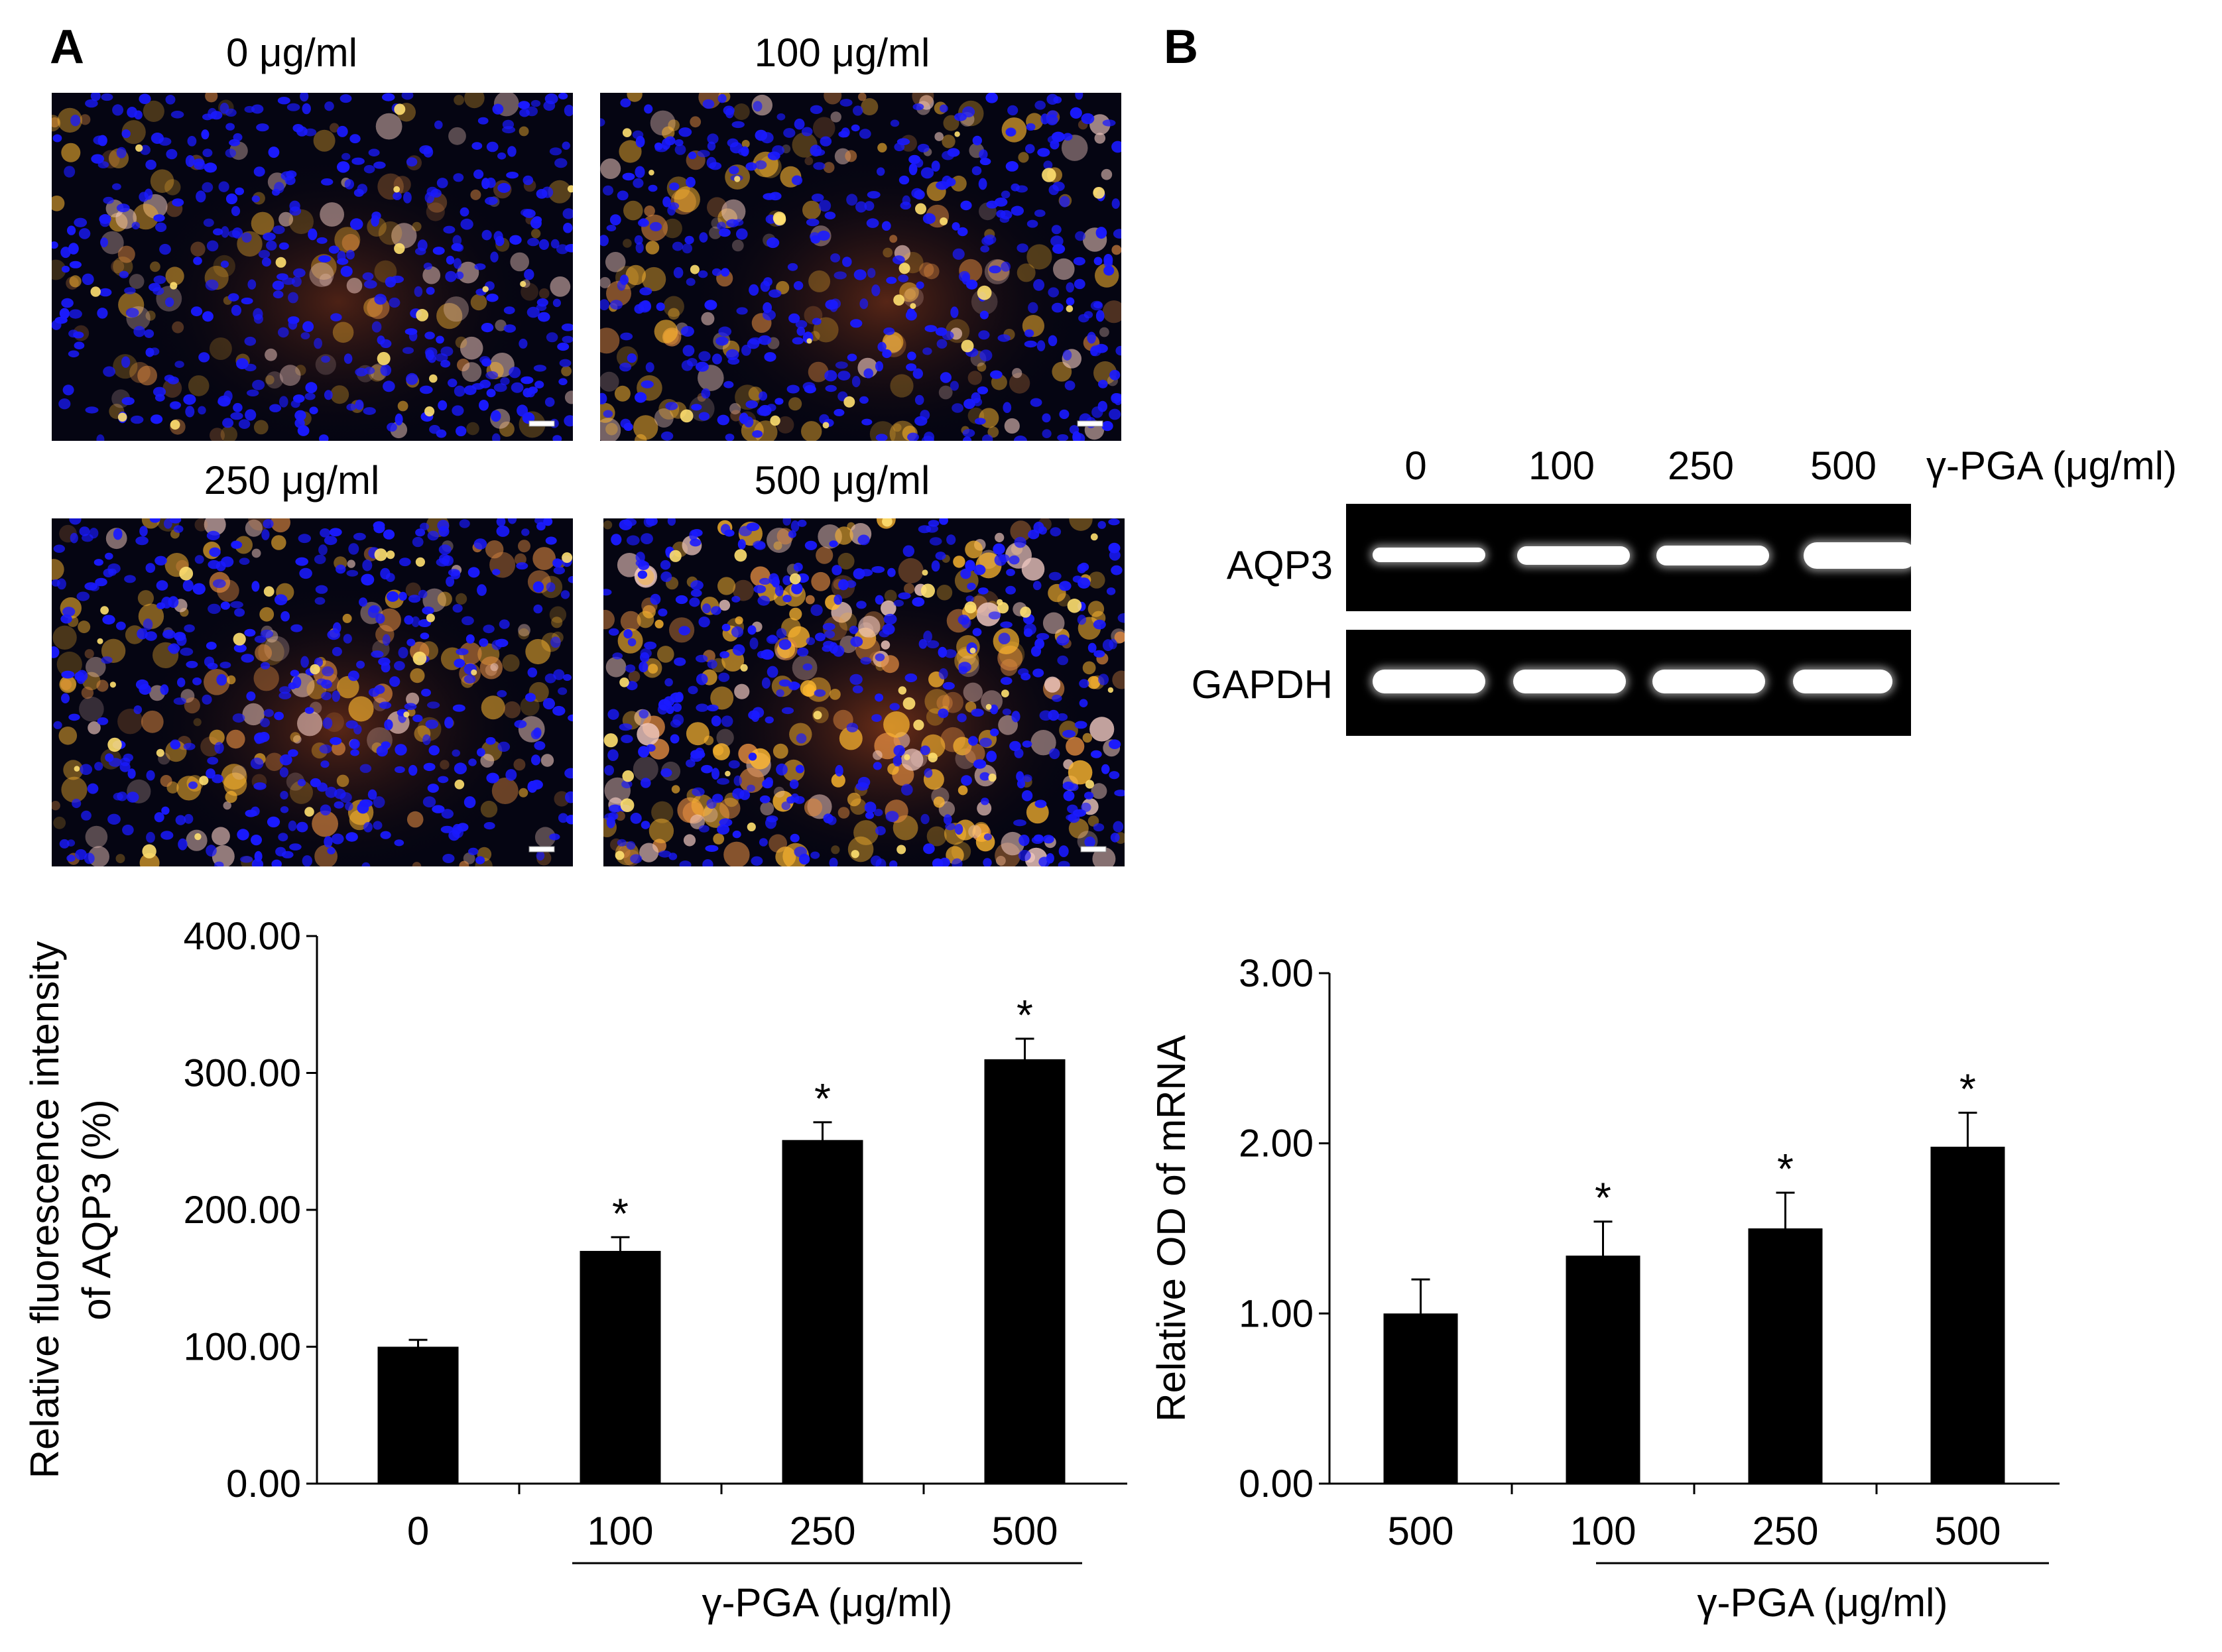 This screenshot has width=2222, height=1652. I want to click on gel-strip-gapdh, so click(1628, 683).